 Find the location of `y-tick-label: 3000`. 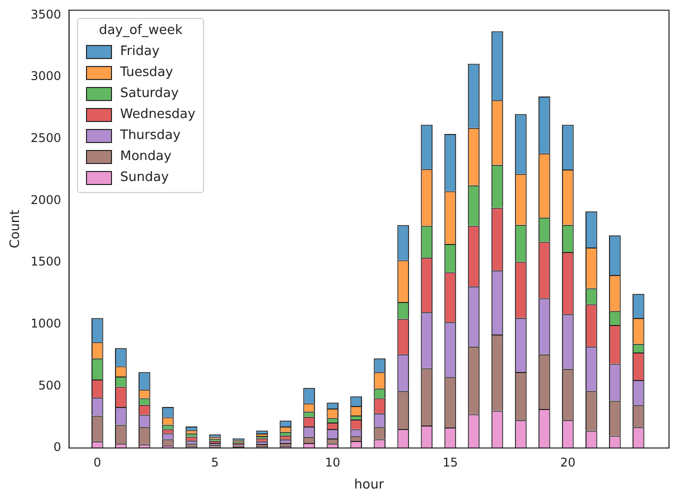

y-tick-label: 3000 is located at coordinates (46, 76).